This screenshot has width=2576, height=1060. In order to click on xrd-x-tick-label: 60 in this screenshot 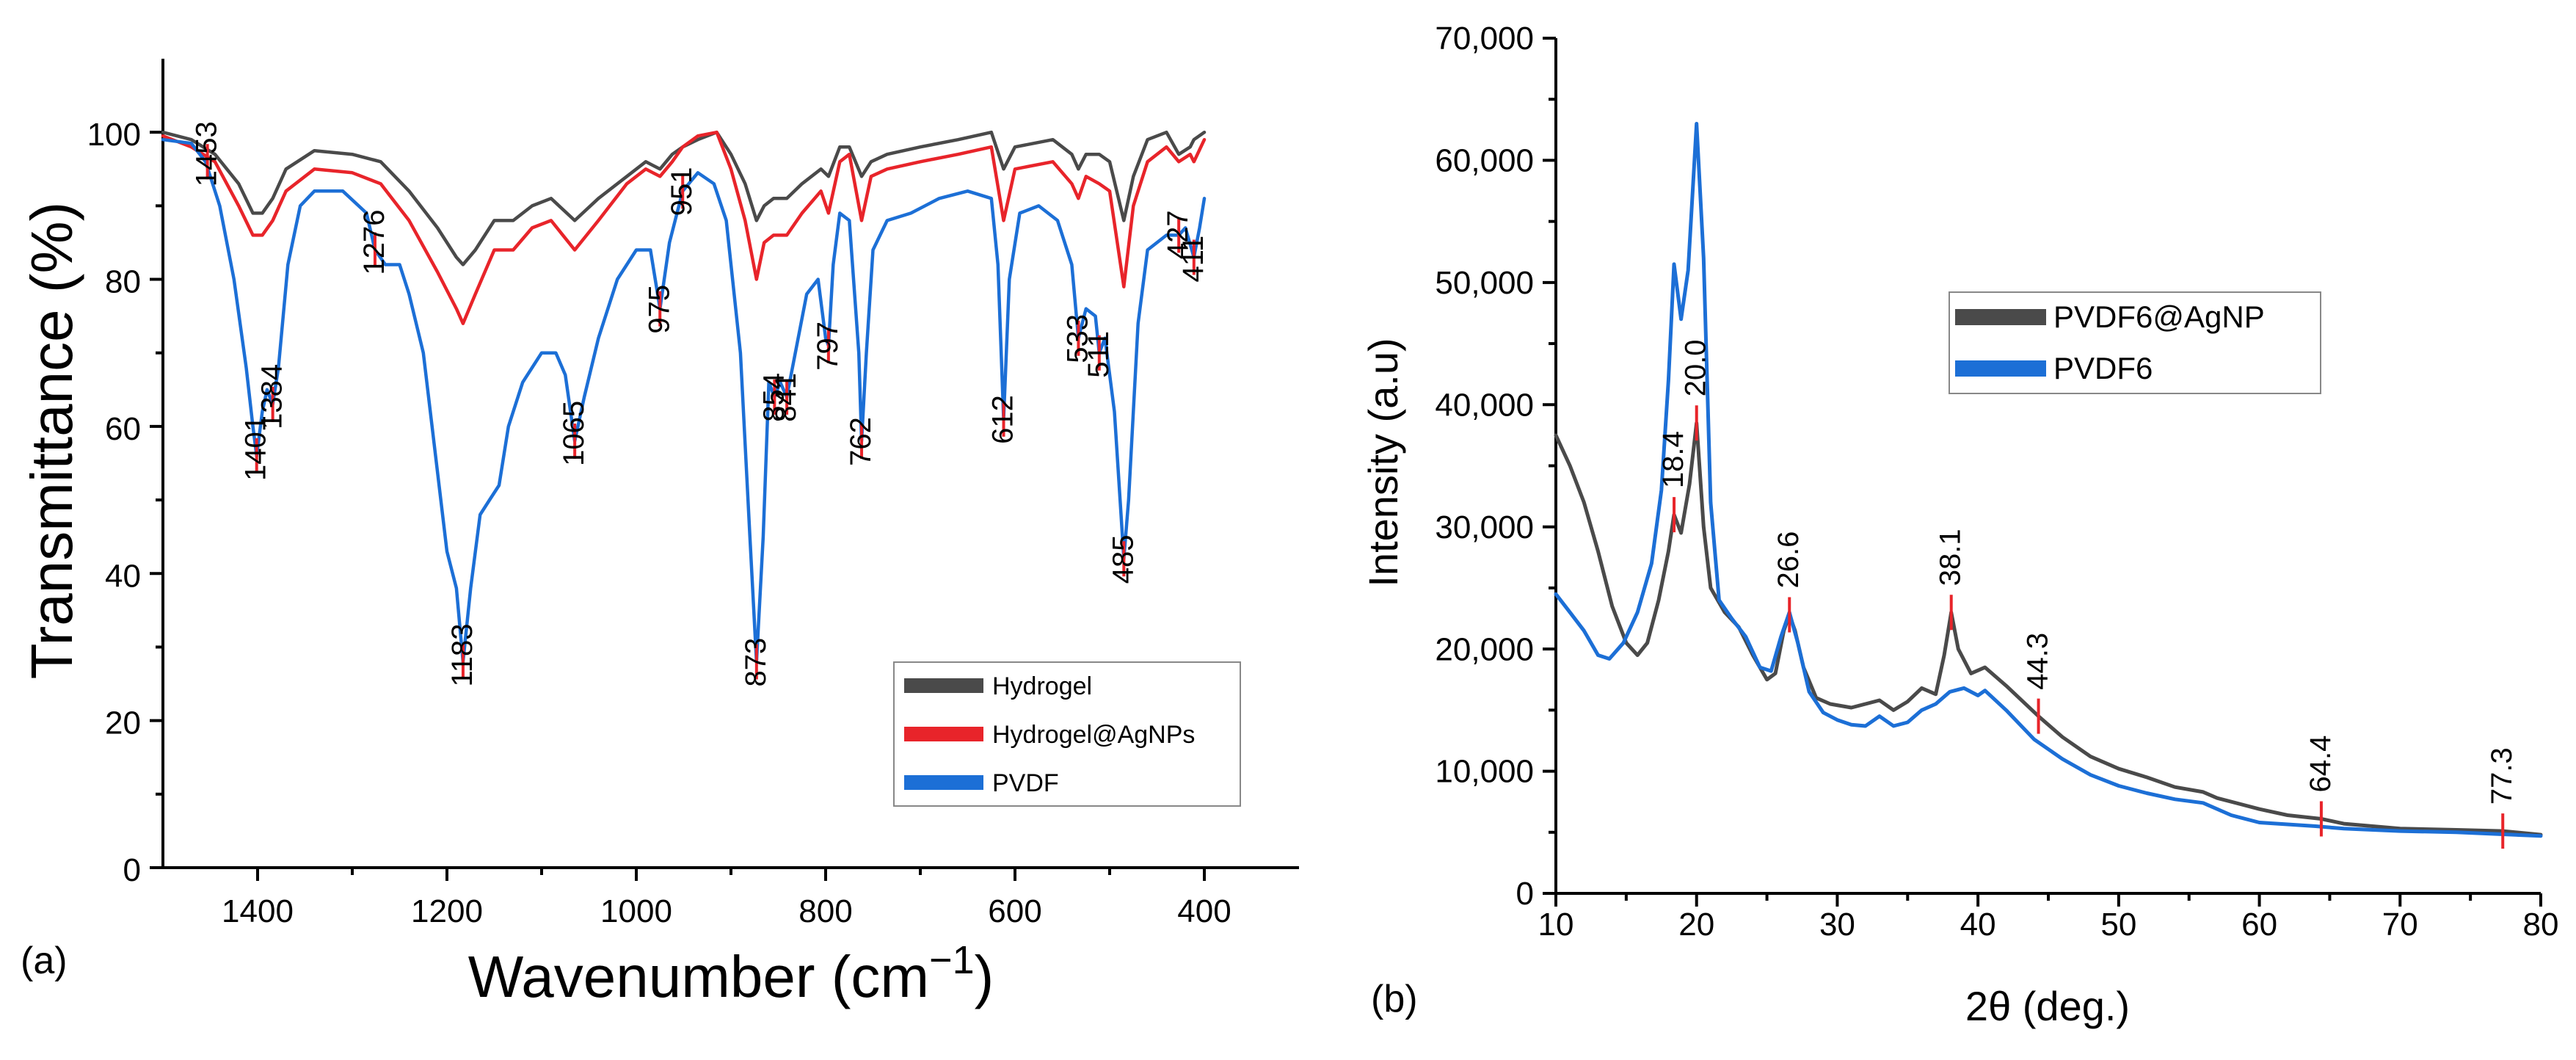, I will do `click(2259, 925)`.